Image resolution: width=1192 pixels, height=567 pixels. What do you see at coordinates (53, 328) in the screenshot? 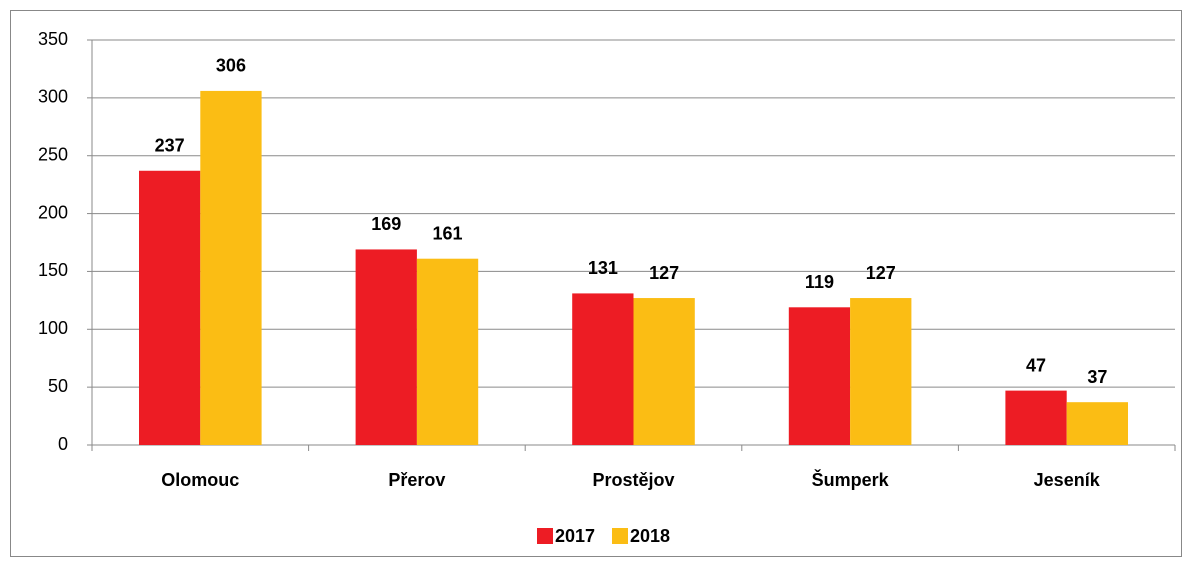
I see `y-tick-label: 100` at bounding box center [53, 328].